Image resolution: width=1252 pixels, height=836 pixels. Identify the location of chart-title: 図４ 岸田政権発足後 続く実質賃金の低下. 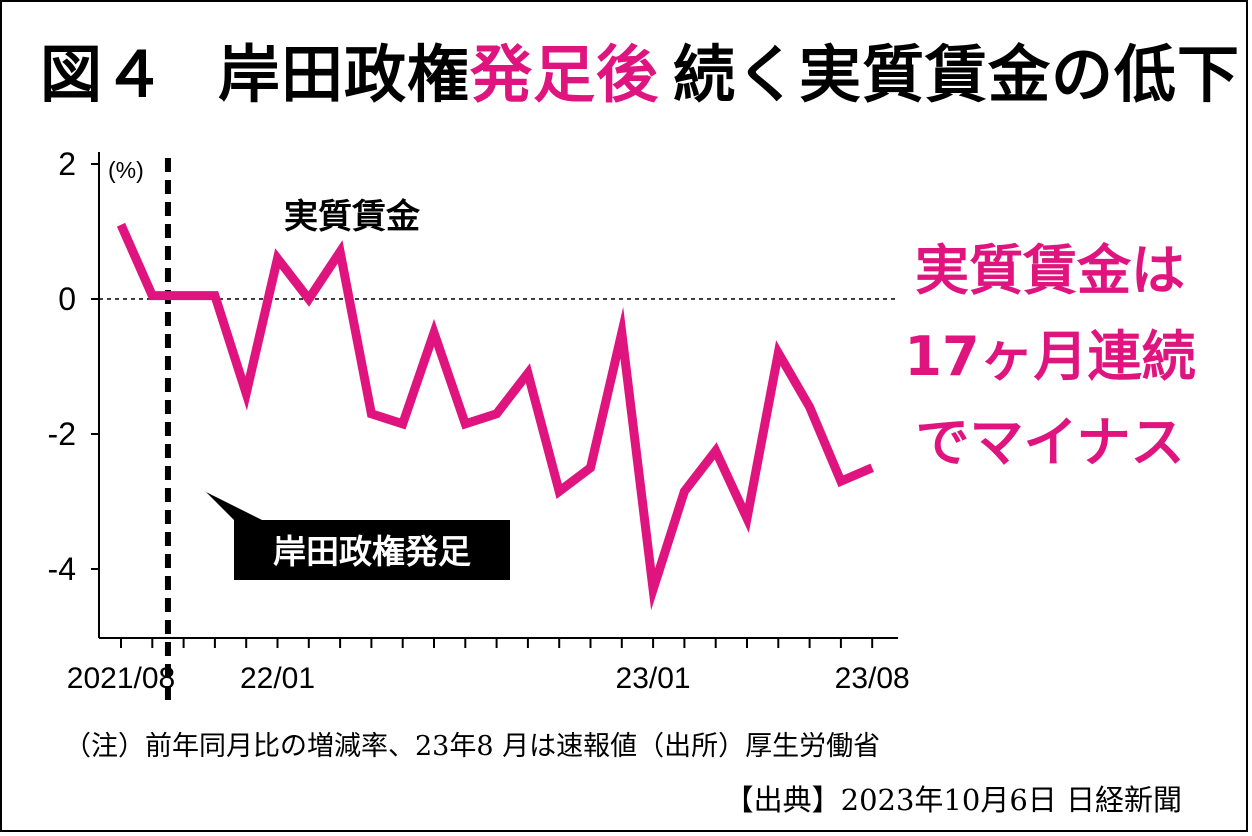
(640, 69).